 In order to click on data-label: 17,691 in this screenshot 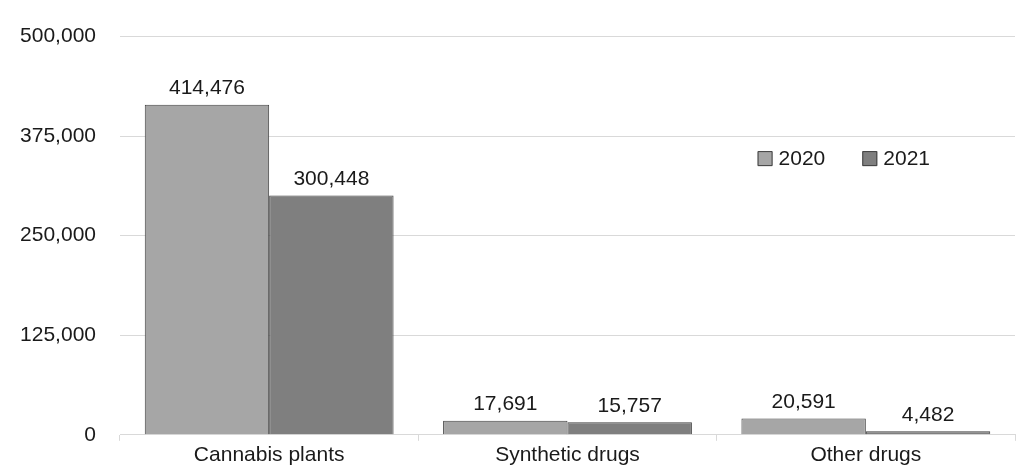, I will do `click(505, 403)`.